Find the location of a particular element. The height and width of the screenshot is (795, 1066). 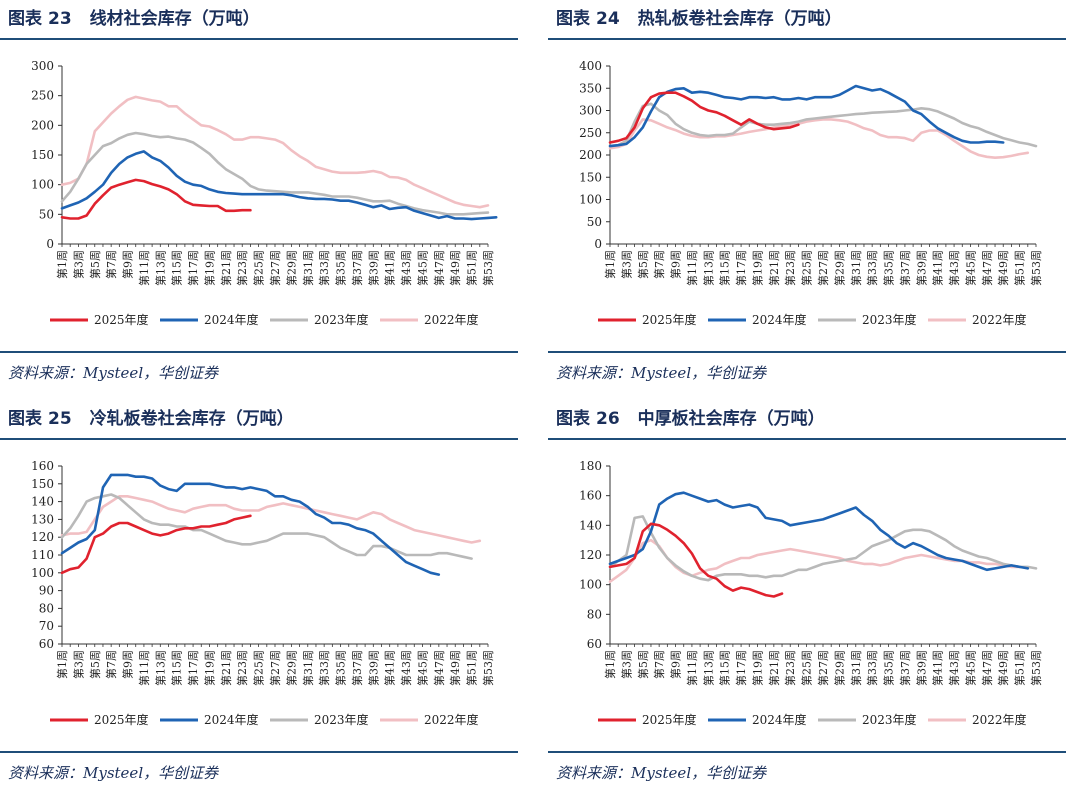

figure-title: 热轧板卷社会库存（万吨） is located at coordinates (739, 19).